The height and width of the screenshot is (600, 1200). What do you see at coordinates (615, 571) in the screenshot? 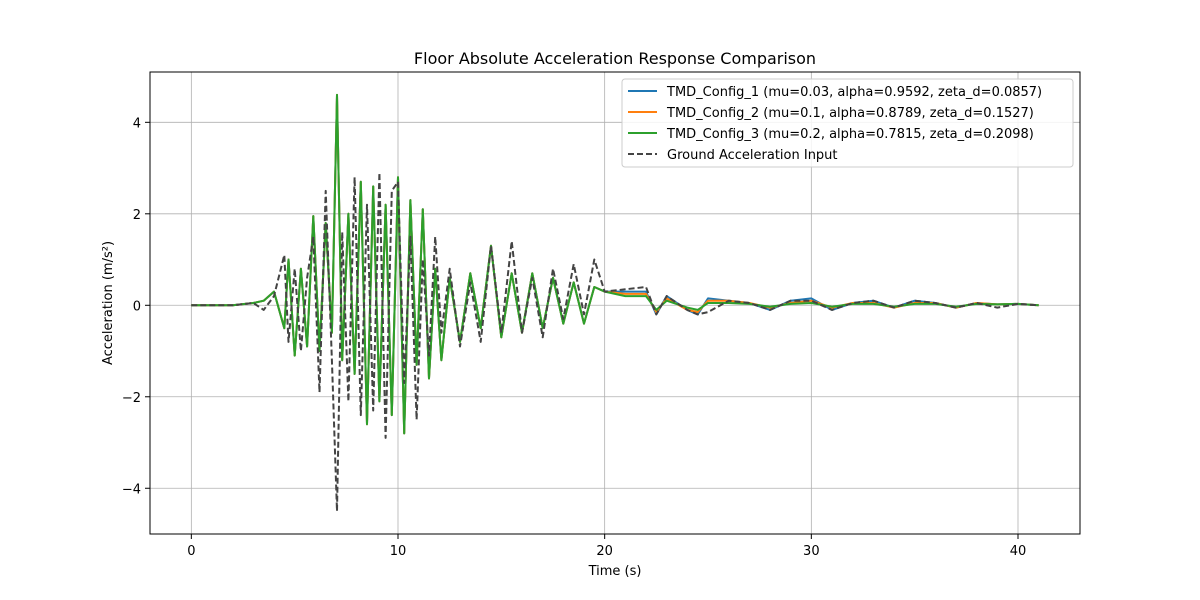
I see `x-axis-label: Time (s)` at bounding box center [615, 571].